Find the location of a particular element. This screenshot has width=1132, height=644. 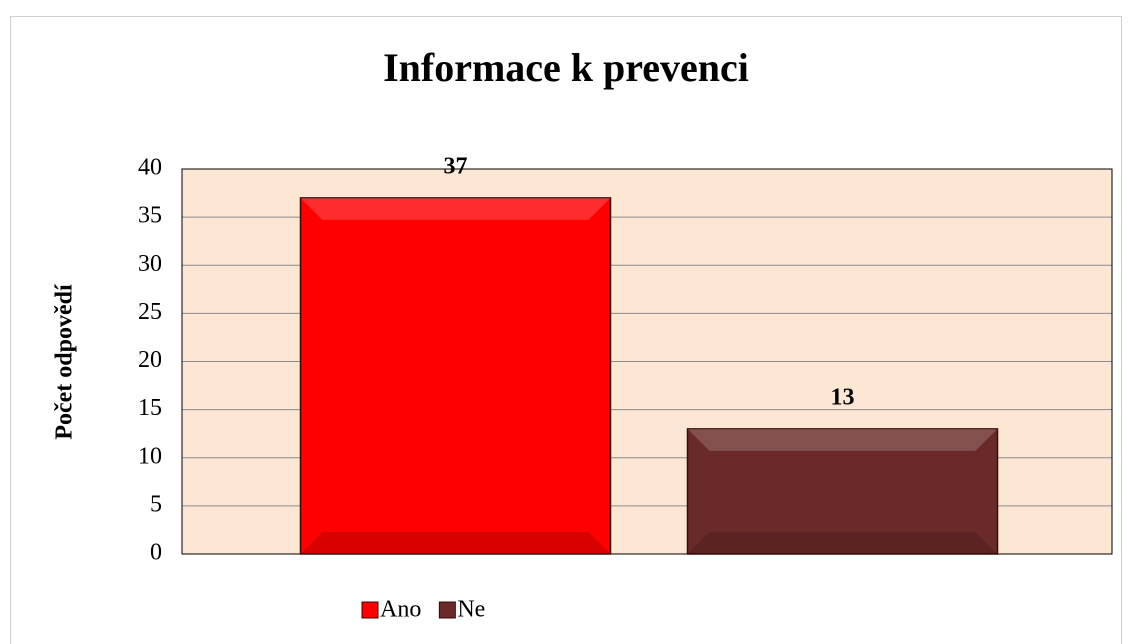

y-tick-label: 5 is located at coordinates (156, 504).